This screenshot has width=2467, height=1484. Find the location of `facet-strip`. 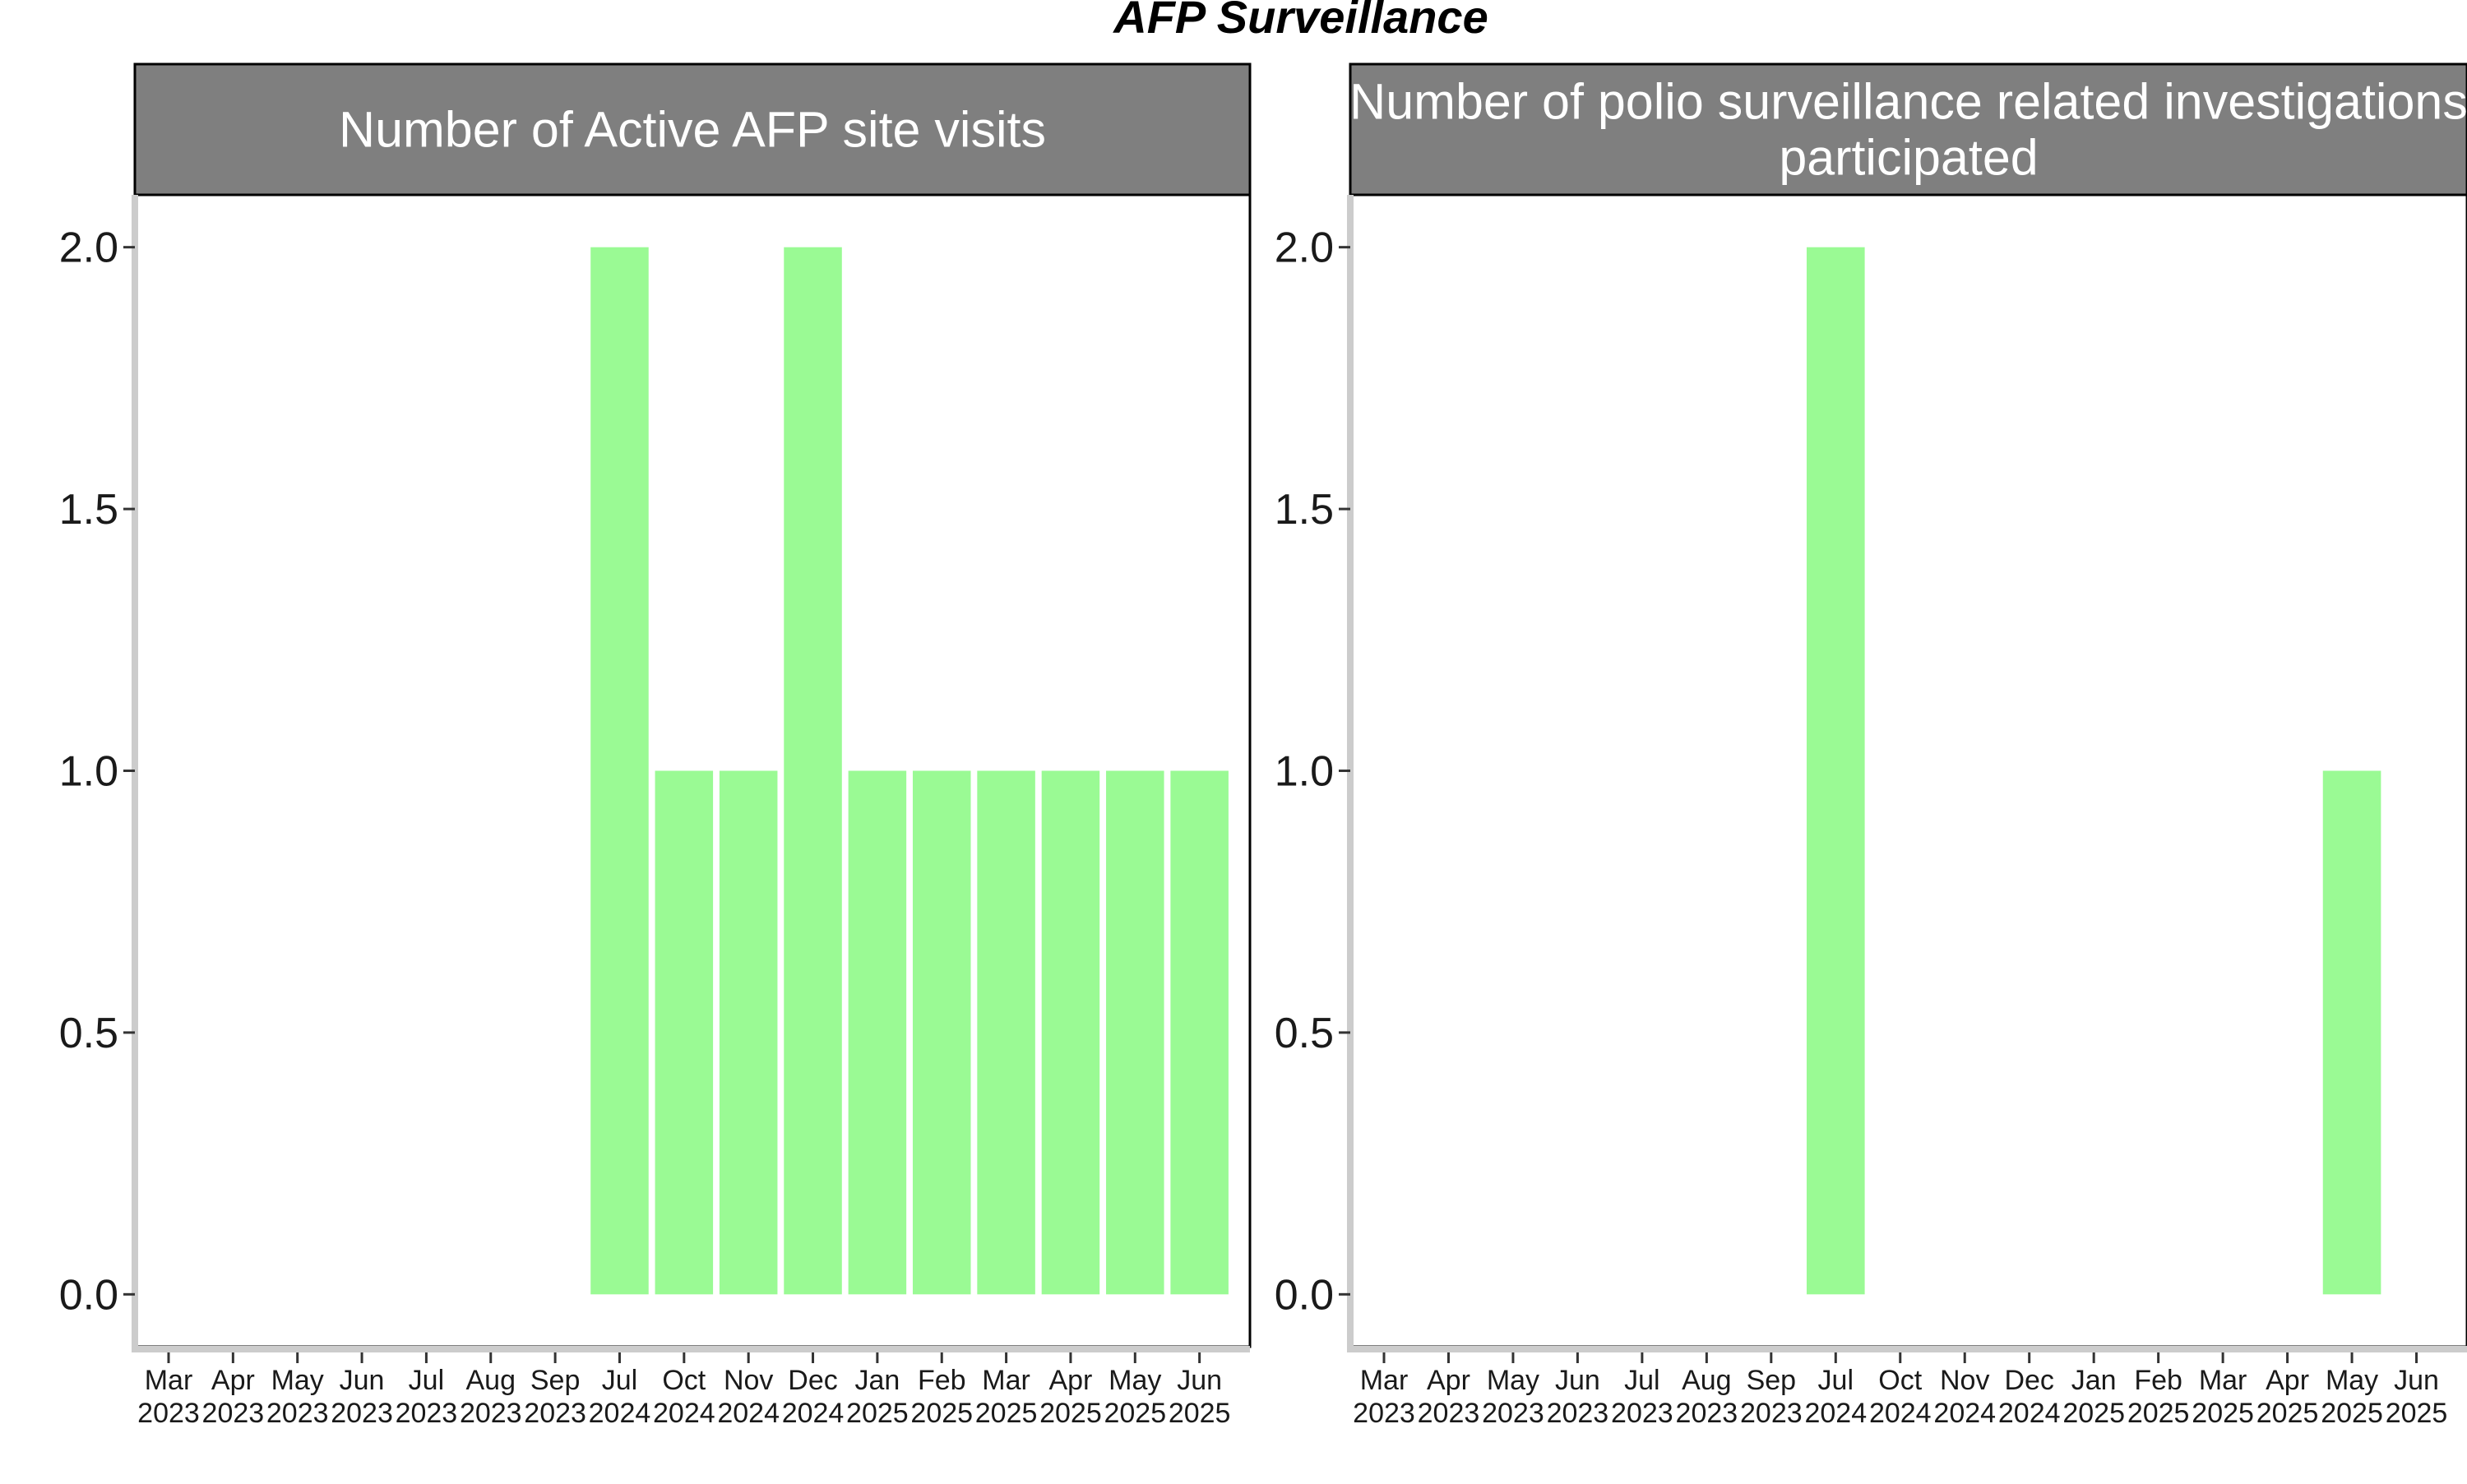

facet-strip is located at coordinates (692, 129).